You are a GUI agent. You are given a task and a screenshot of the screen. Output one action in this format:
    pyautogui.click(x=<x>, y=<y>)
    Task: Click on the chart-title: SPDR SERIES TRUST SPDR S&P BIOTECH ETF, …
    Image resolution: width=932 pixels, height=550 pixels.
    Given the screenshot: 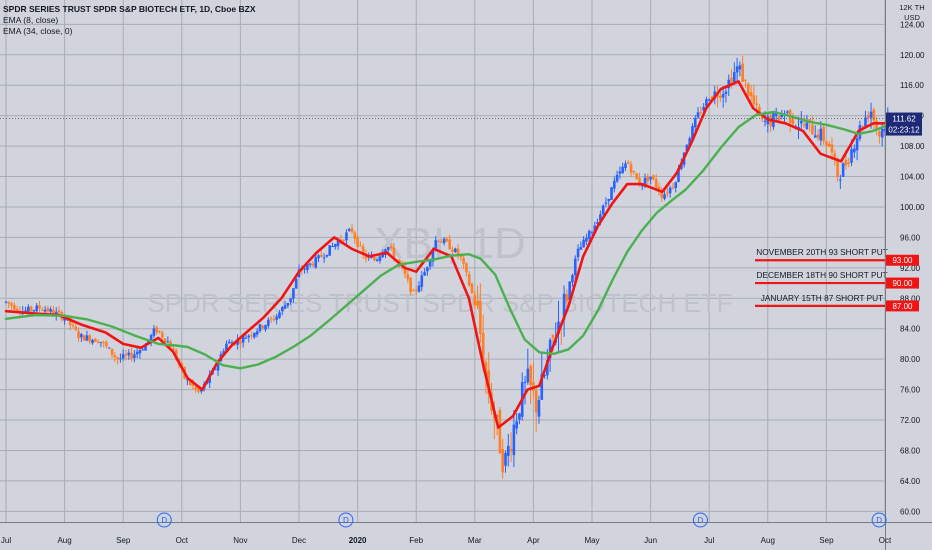 What is the action you would take?
    pyautogui.click(x=129, y=9)
    